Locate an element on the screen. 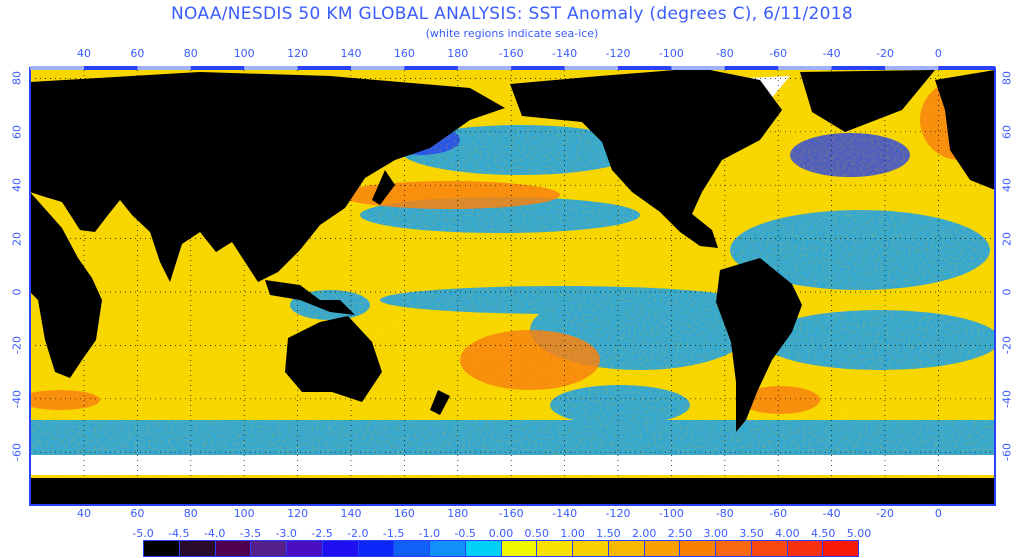 The width and height of the screenshot is (1024, 558). lon-label-top: -140 is located at coordinates (565, 53).